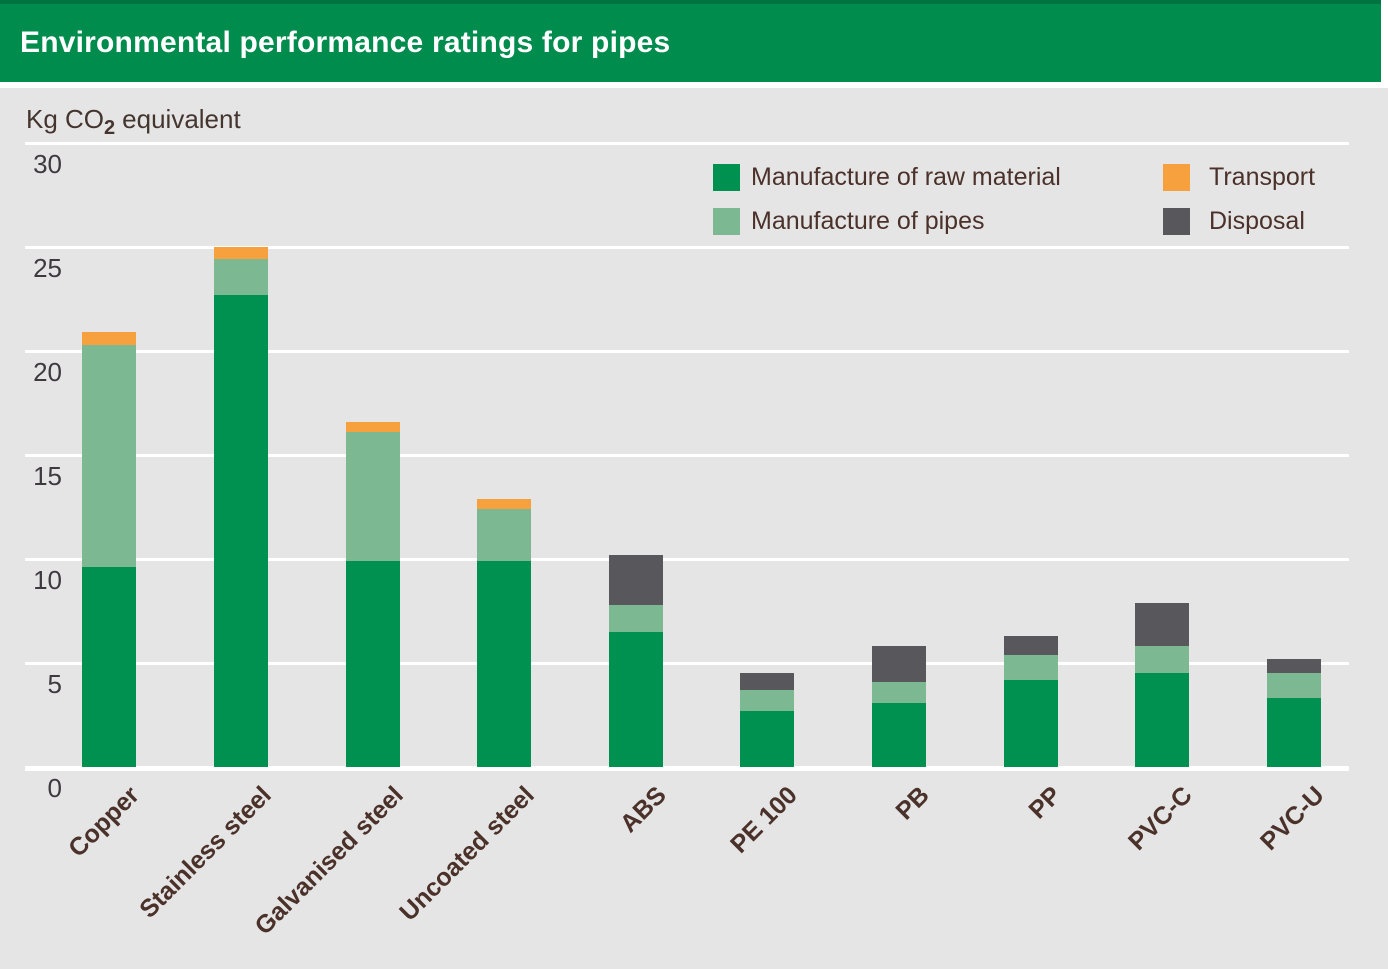  What do you see at coordinates (868, 221) in the screenshot?
I see `legend-label: Manufacture of pipes` at bounding box center [868, 221].